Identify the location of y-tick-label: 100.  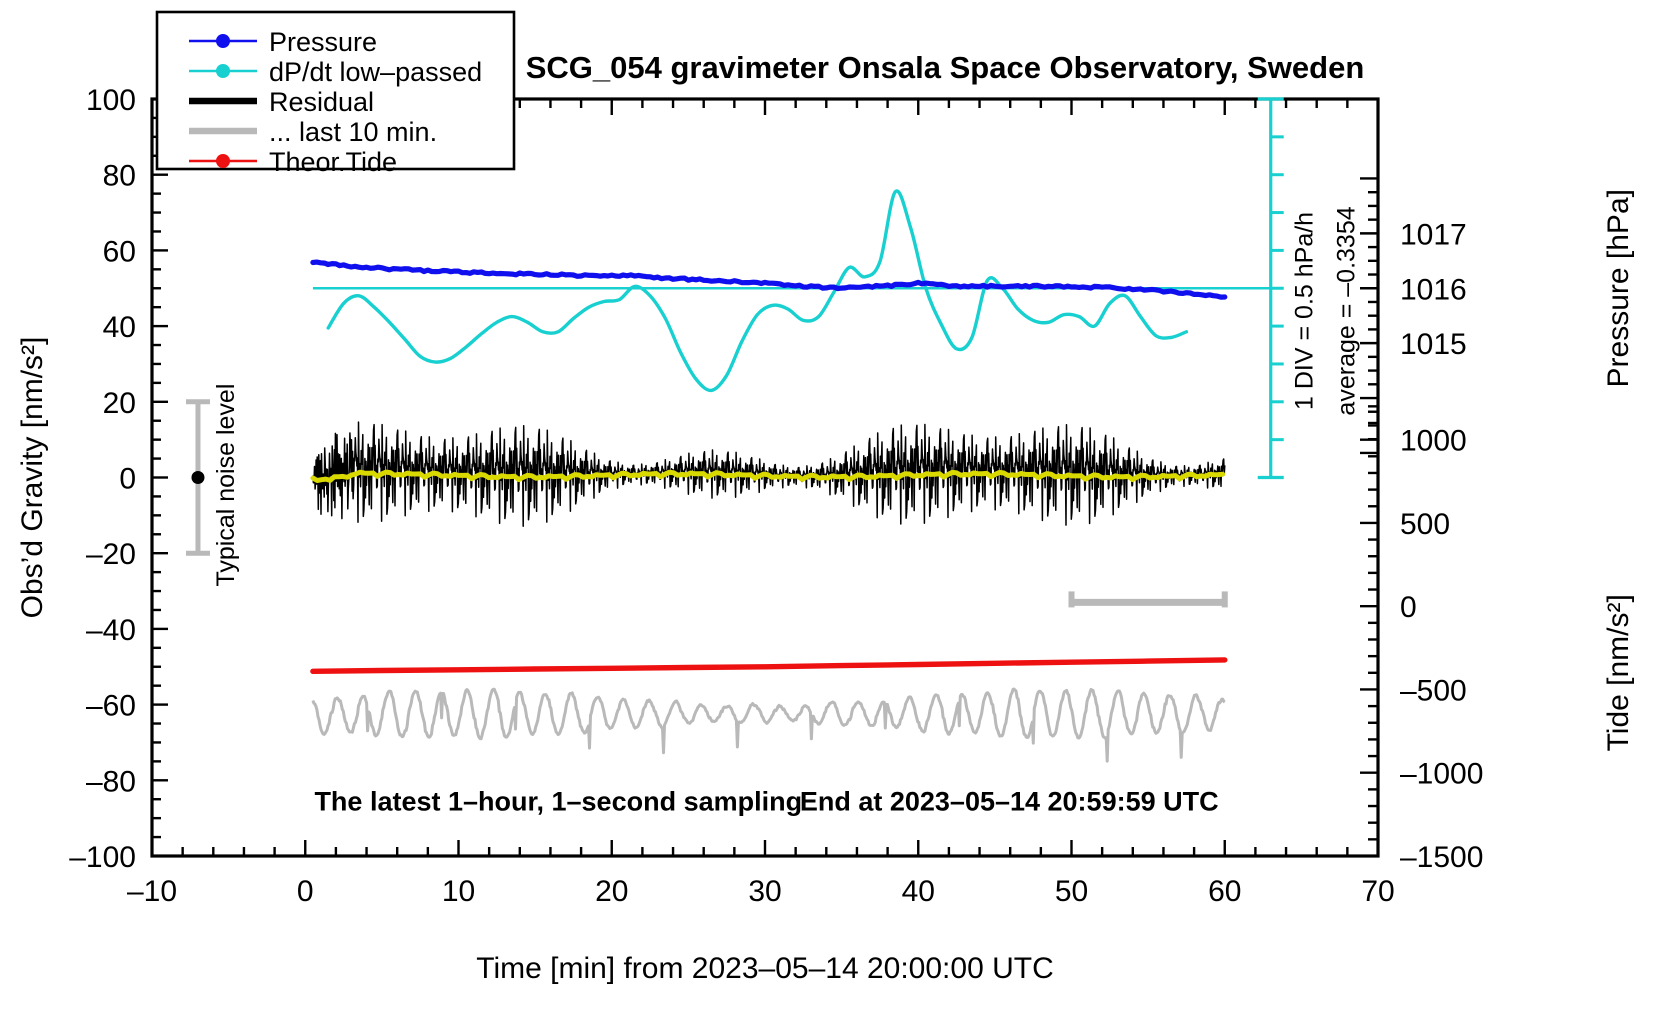
(111, 100).